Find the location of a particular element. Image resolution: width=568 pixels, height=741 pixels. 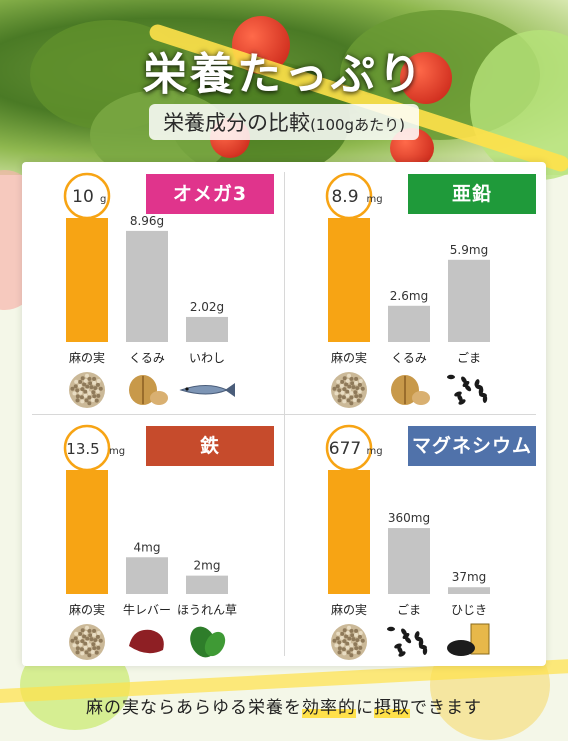

bar-chart: 麻の実 2.6mg くるみ 5.9mg ごま 8.9 mg is located at coordinates (407, 290).